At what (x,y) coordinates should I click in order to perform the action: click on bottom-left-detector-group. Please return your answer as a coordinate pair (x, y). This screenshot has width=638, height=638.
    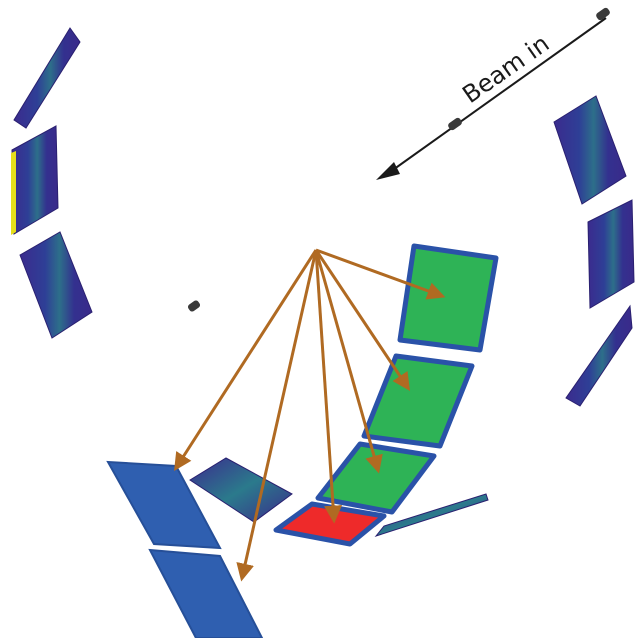
    Looking at the image, I should click on (199, 547).